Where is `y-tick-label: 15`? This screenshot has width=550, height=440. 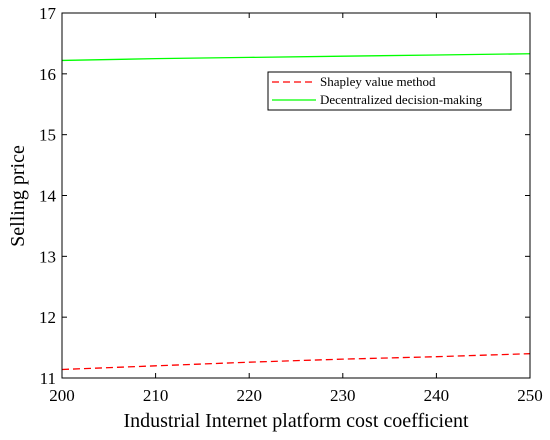
y-tick-label: 15 is located at coordinates (47, 135).